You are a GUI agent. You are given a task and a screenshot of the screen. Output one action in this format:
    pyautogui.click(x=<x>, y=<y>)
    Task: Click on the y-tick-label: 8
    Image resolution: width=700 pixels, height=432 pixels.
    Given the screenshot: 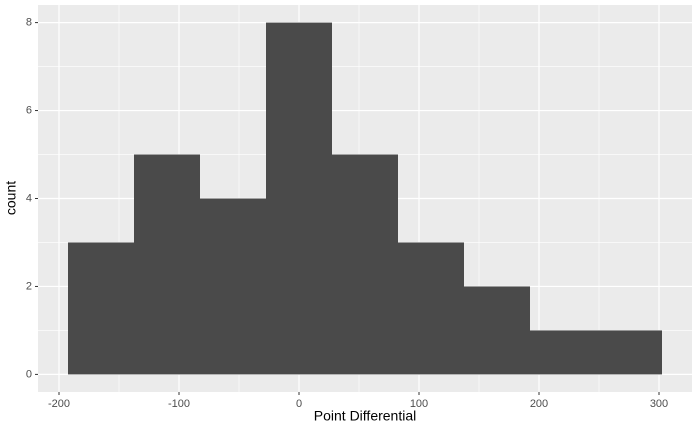 What is the action you would take?
    pyautogui.click(x=29, y=22)
    